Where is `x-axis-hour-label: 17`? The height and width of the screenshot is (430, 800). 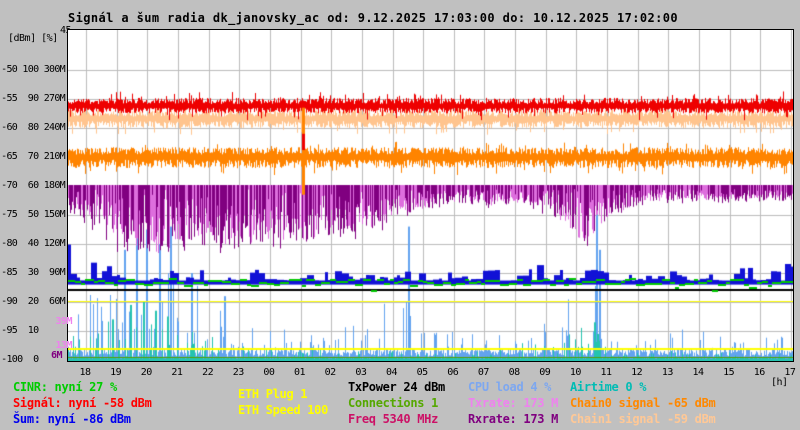
x-axis-hour-label: 17 is located at coordinates (790, 372).